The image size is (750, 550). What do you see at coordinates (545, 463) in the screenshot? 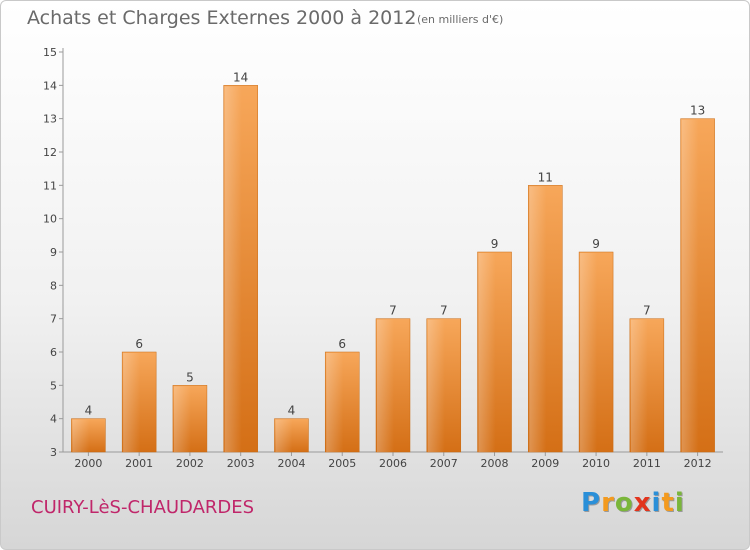
I see `x-tick-label-2009: 2009` at bounding box center [545, 463].